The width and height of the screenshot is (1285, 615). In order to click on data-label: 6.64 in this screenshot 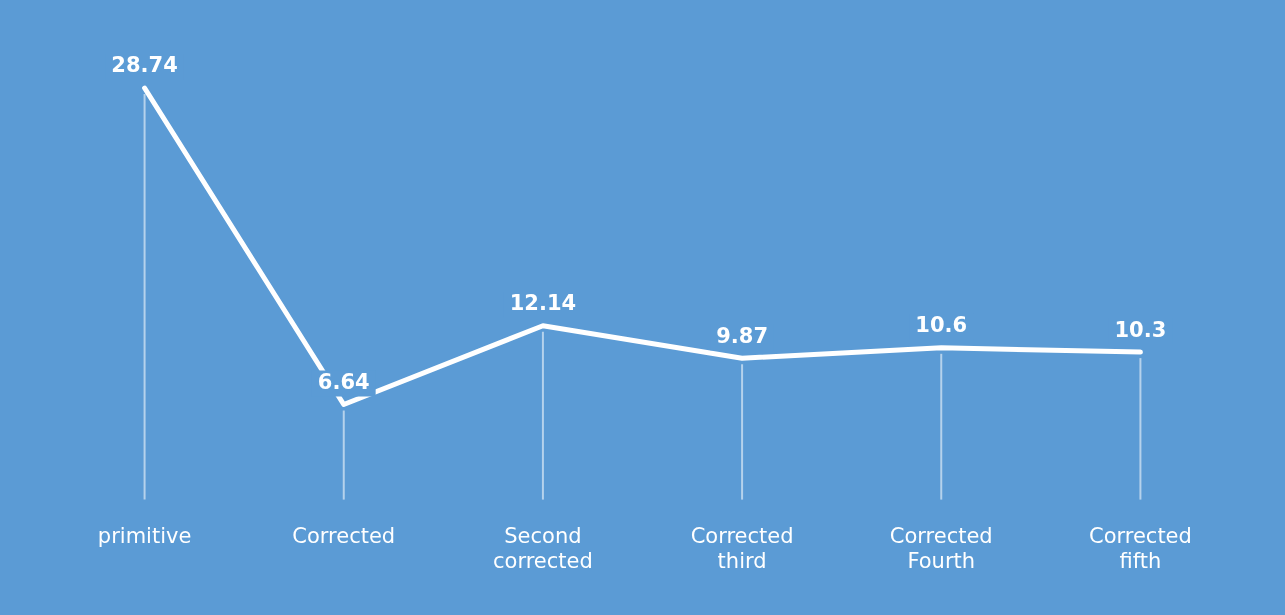, I will do `click(343, 381)`.